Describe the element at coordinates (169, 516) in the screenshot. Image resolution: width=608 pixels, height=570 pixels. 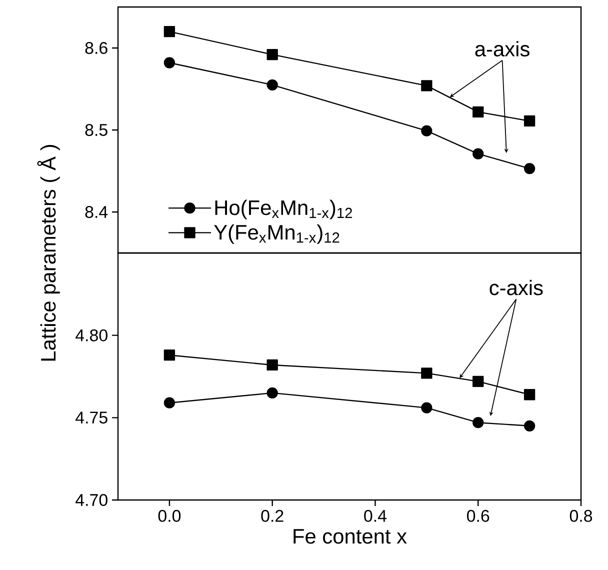
I see `x-tick-label: 0.0` at that location.